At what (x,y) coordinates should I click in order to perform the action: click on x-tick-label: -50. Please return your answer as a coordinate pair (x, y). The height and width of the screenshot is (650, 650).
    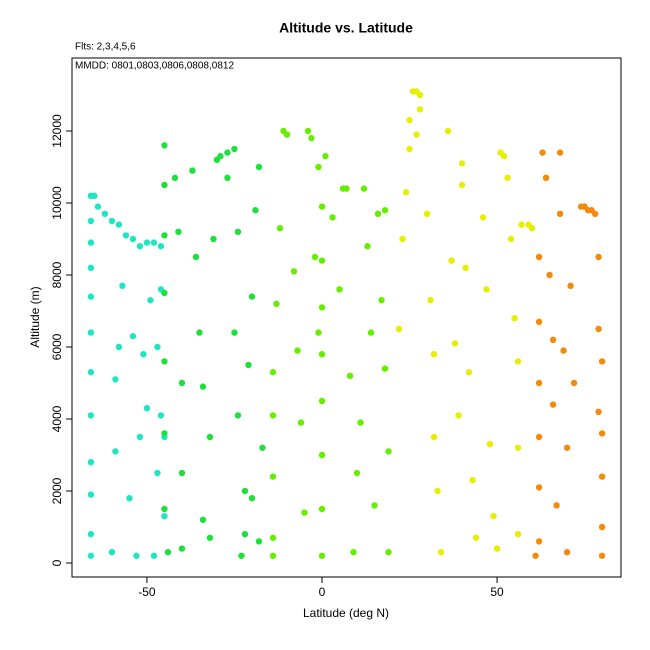
    Looking at the image, I should click on (147, 592).